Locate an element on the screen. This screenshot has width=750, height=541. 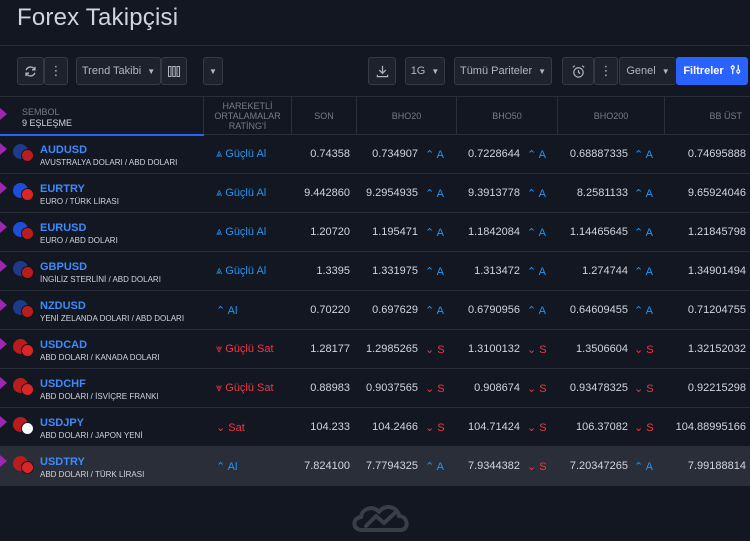
bb-upper-value: 1.21845798 is located at coordinates (716, 232).